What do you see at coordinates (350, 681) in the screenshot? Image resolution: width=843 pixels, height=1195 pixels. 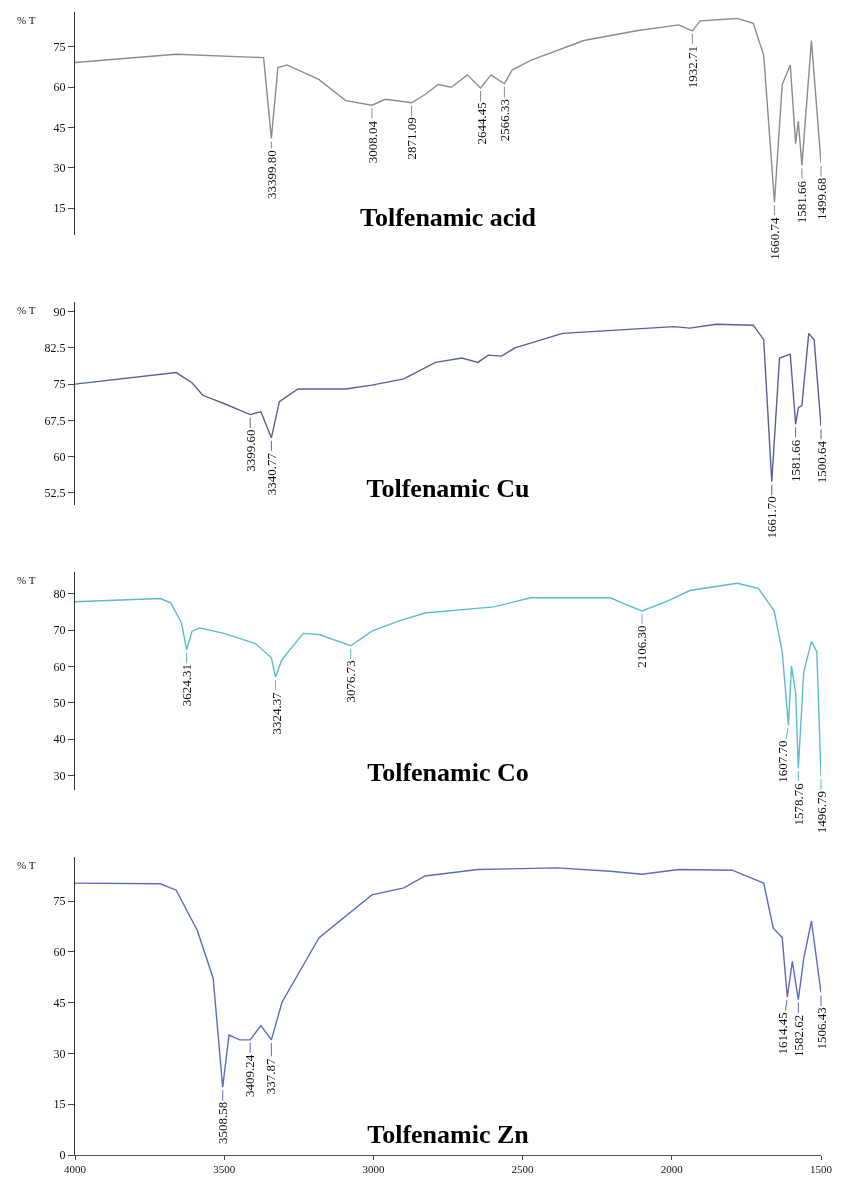 I see `annotation: 3076.73` at bounding box center [350, 681].